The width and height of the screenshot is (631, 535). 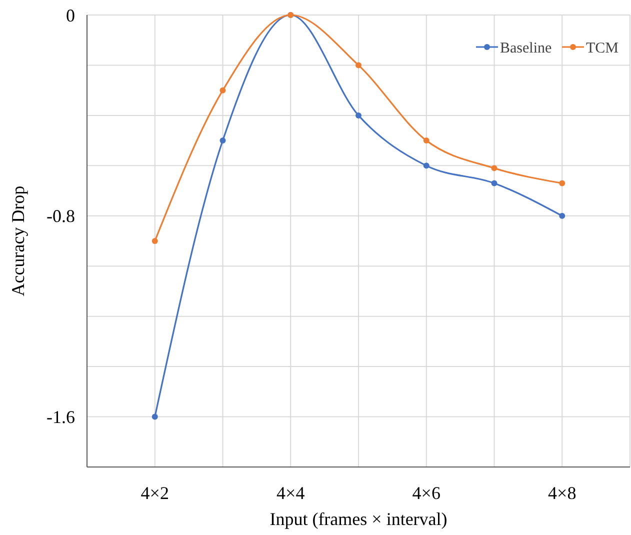 What do you see at coordinates (562, 493) in the screenshot?
I see `x-tick-label: 4×8` at bounding box center [562, 493].